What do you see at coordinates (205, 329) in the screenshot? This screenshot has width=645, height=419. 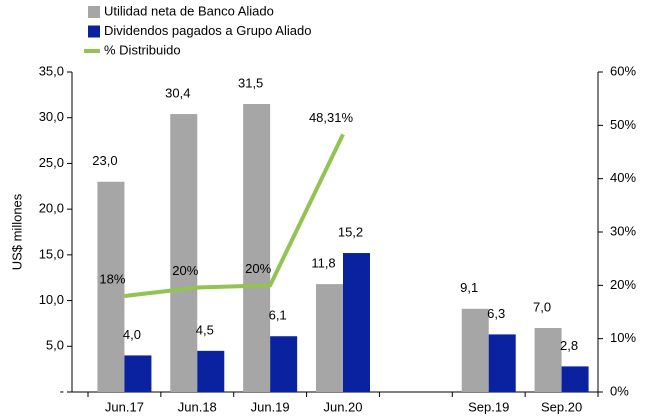 I see `bar-value-label: 4,5` at bounding box center [205, 329].